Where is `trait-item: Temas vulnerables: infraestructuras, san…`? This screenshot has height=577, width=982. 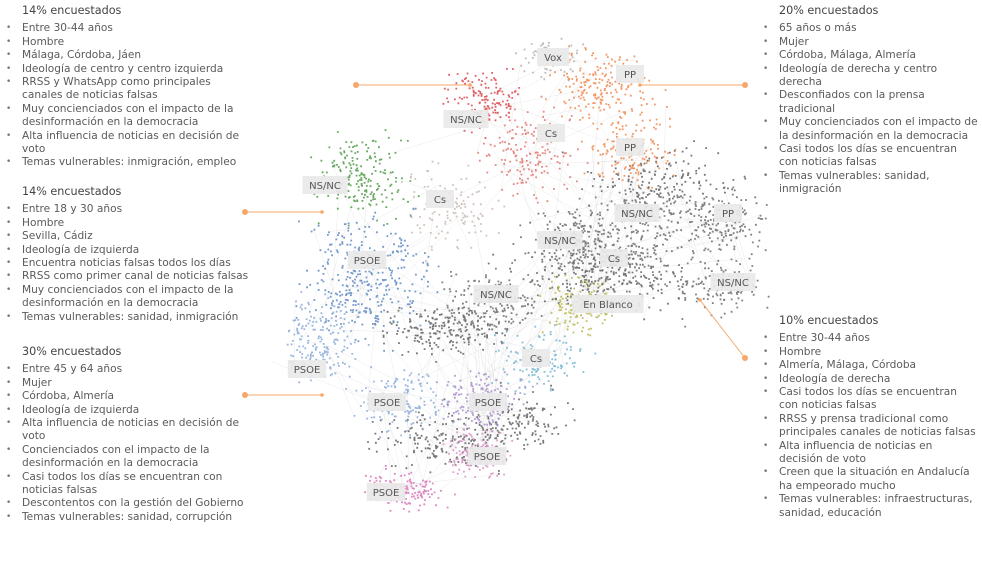
trait-item: Temas vulnerables: infraestructuras, san… is located at coordinates (868, 506).